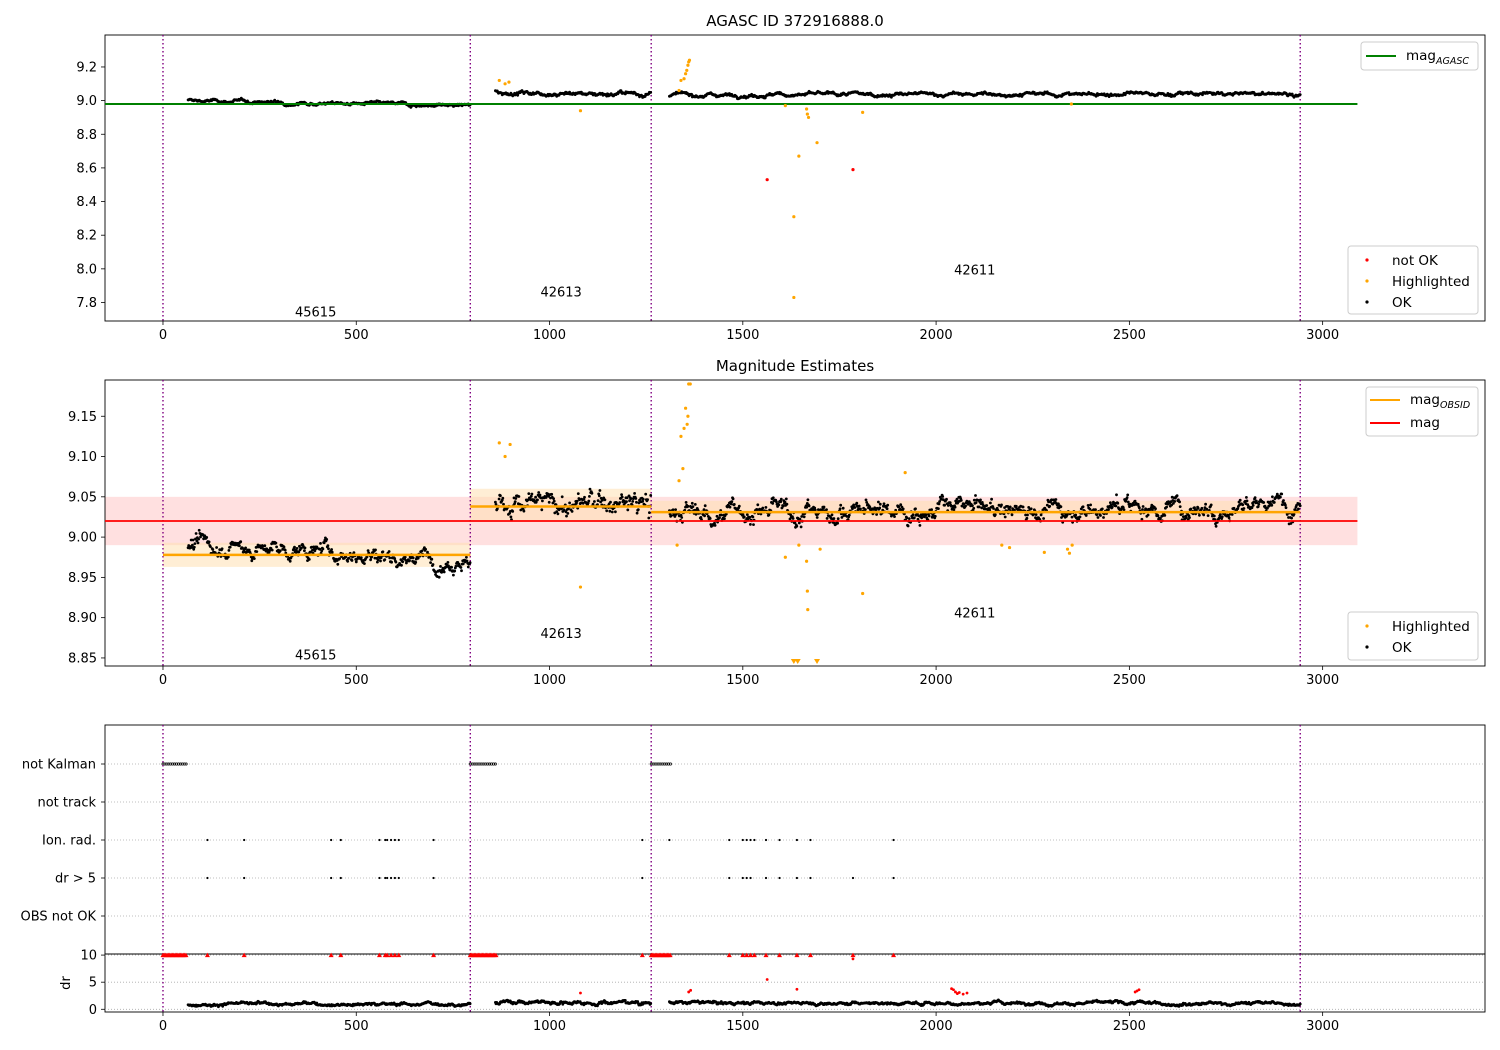 The height and width of the screenshot is (1050, 1500). What do you see at coordinates (1367, 647) in the screenshot?
I see `panel2-legend-ok-marker` at bounding box center [1367, 647].